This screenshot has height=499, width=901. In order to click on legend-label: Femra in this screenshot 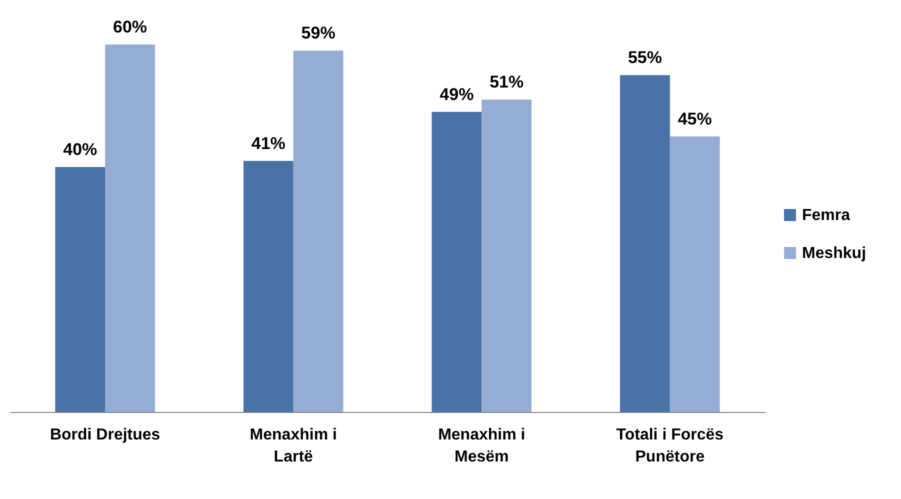, I will do `click(826, 215)`.